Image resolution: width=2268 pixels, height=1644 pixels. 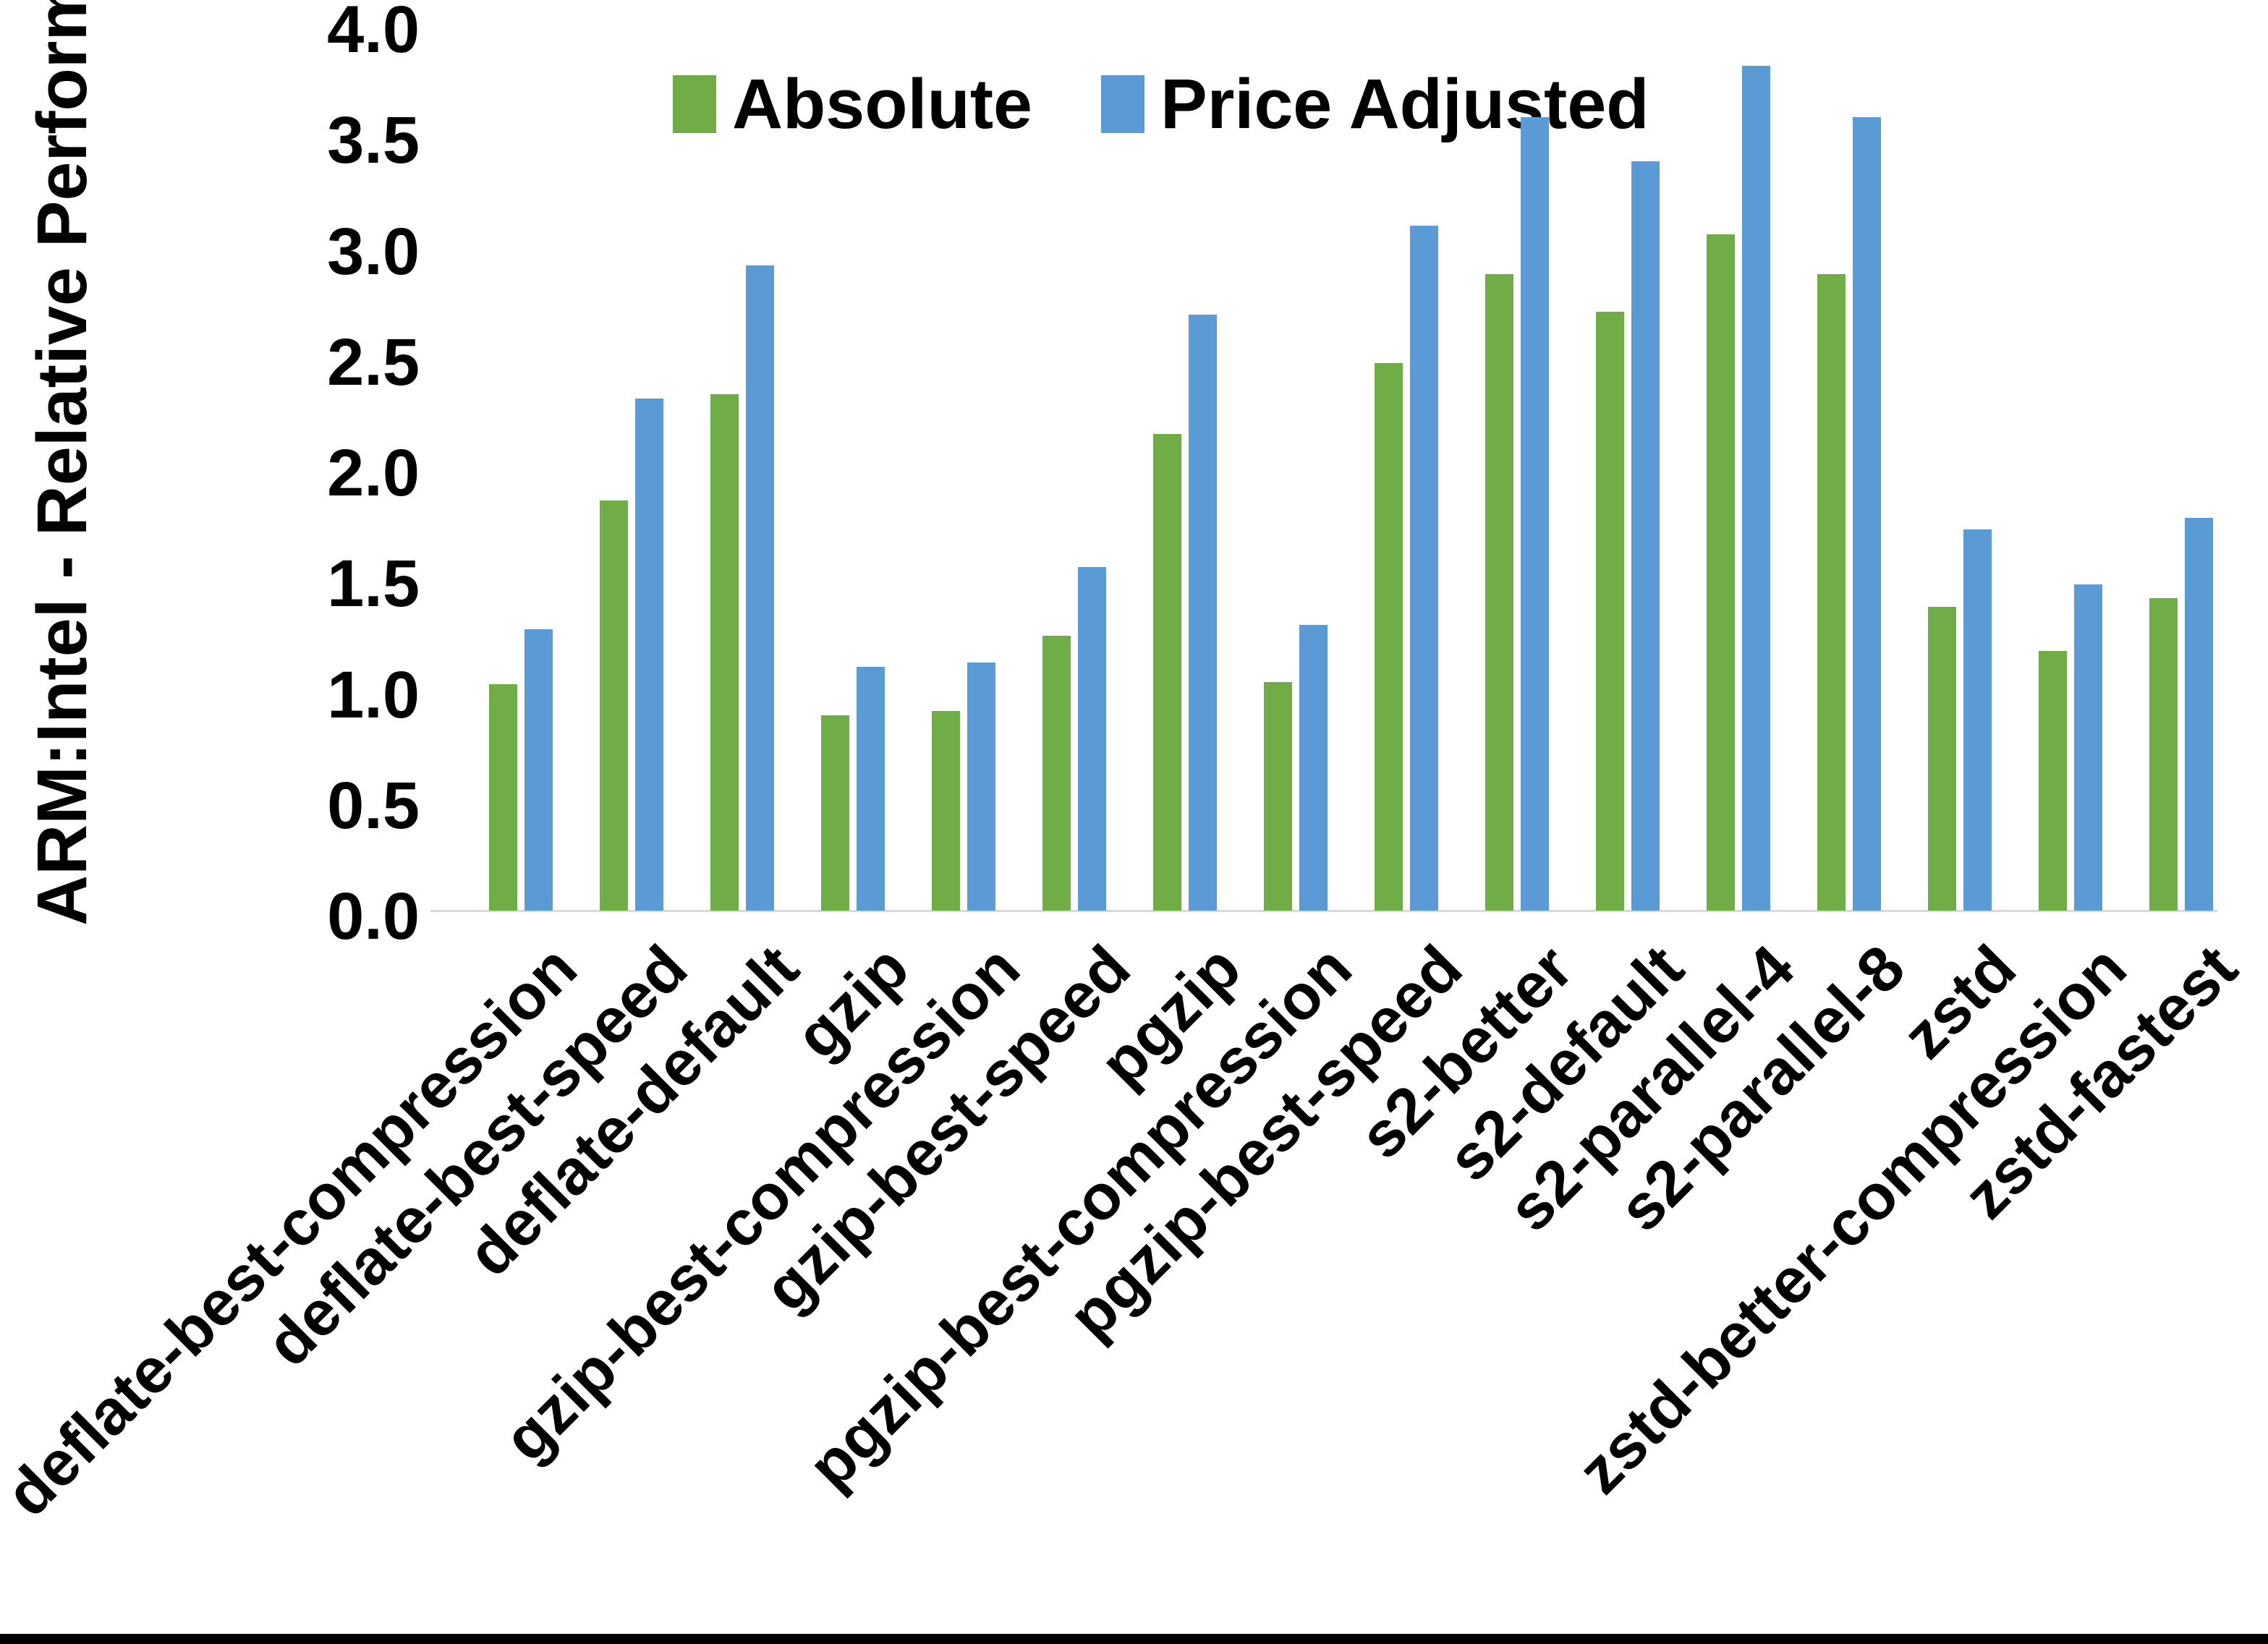 I want to click on y-tick-label-2.5: 2.5, so click(x=373, y=362).